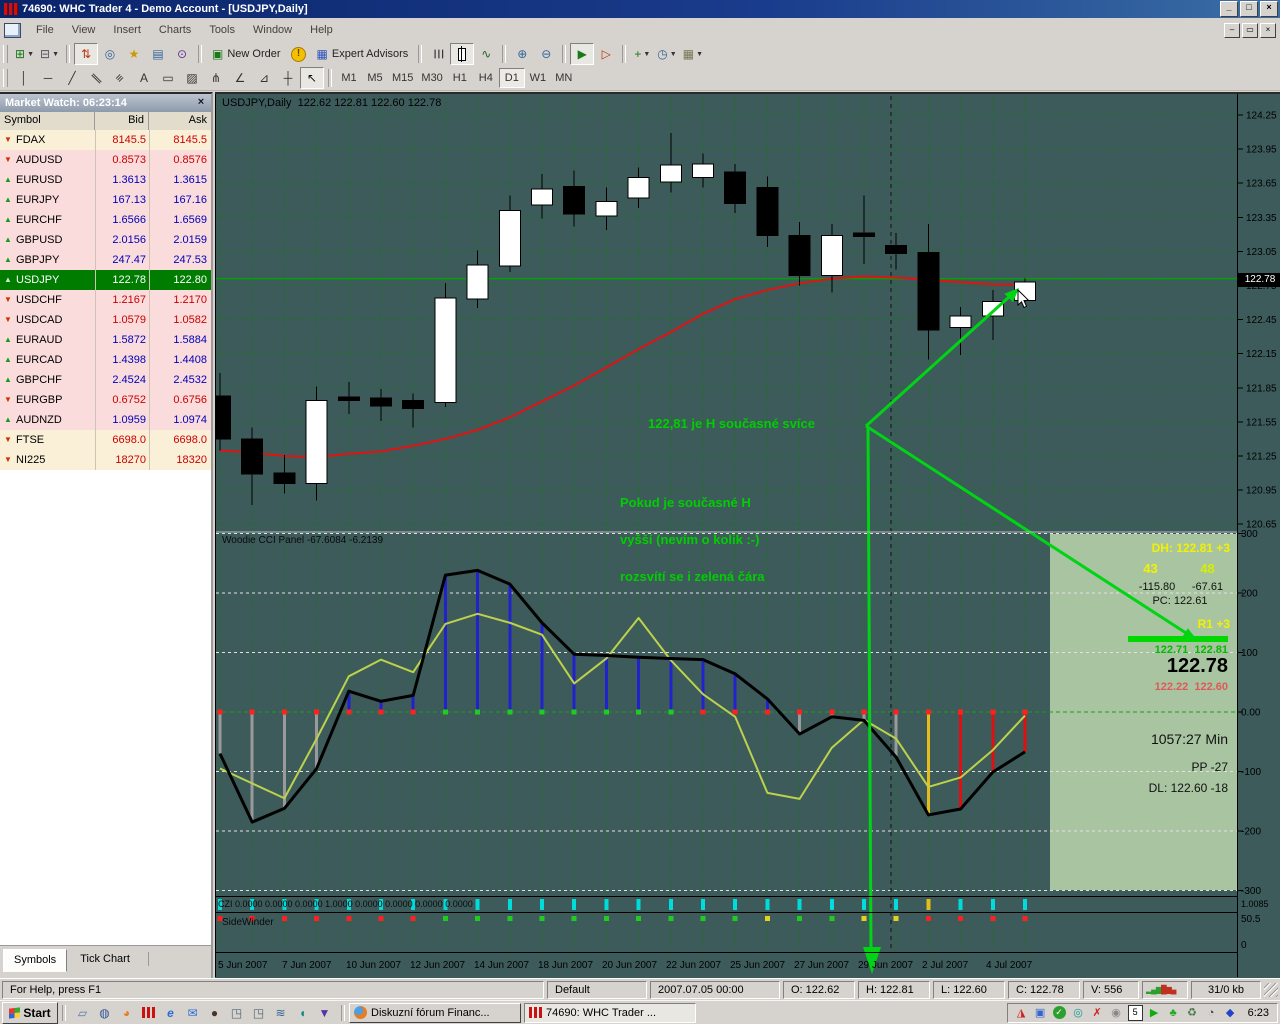  Describe the element at coordinates (522, 54) in the screenshot. I see `zoom-in-button: ⊕` at that location.